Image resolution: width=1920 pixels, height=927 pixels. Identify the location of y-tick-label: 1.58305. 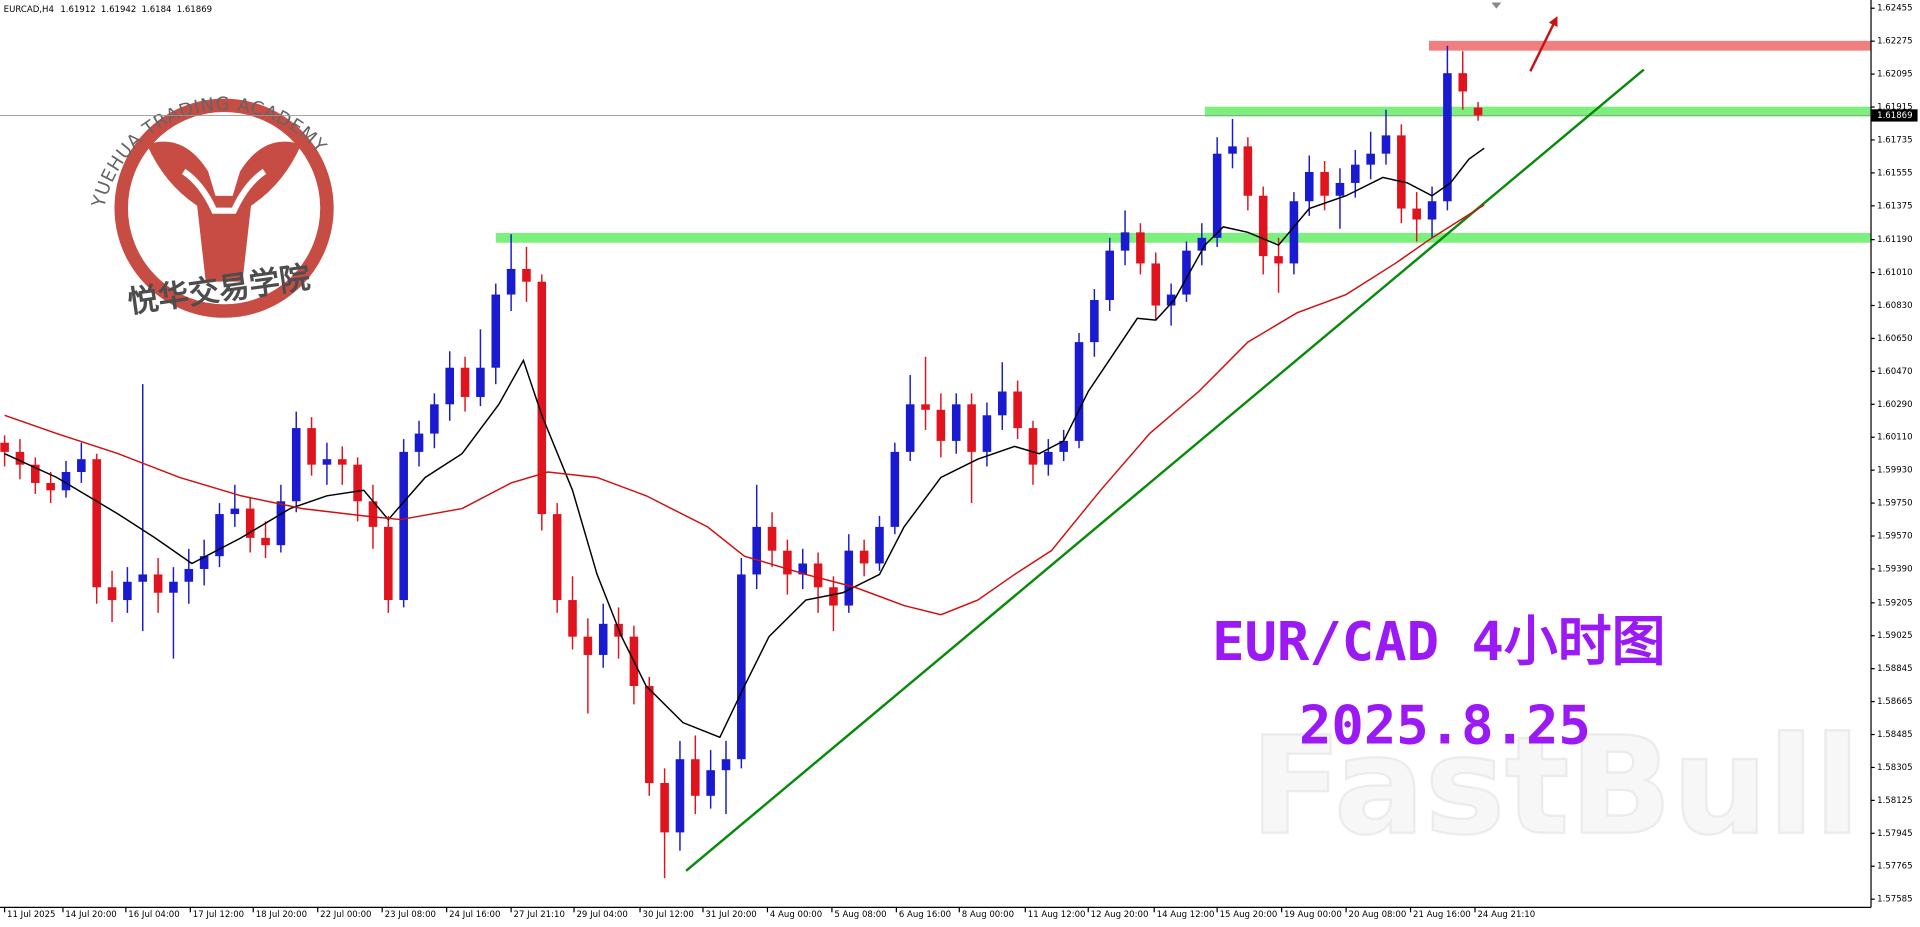
(1894, 768).